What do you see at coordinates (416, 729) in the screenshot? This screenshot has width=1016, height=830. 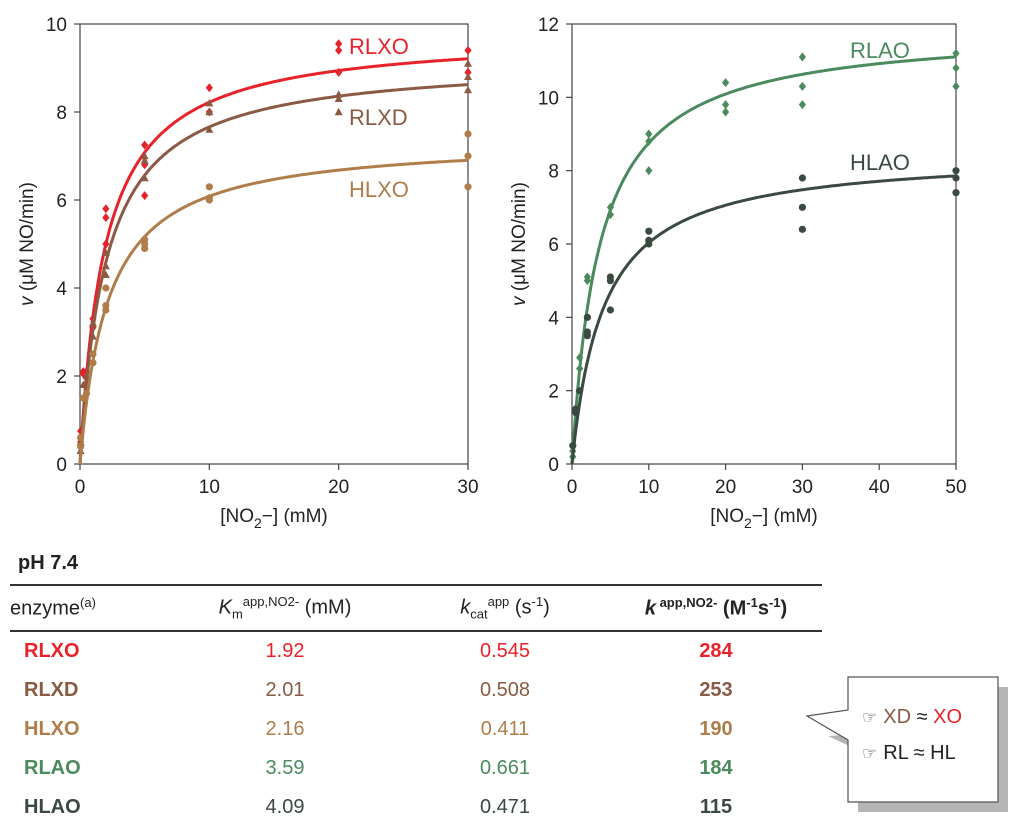 I see `table-row: HLXO 2.16 0.411 190` at bounding box center [416, 729].